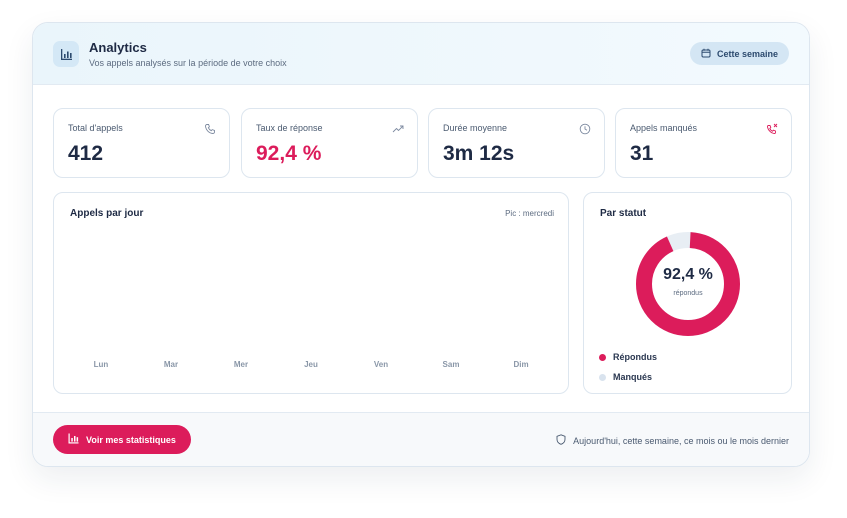 Image resolution: width=847 pixels, height=518 pixels. Describe the element at coordinates (561, 440) in the screenshot. I see `shield-icon` at that location.